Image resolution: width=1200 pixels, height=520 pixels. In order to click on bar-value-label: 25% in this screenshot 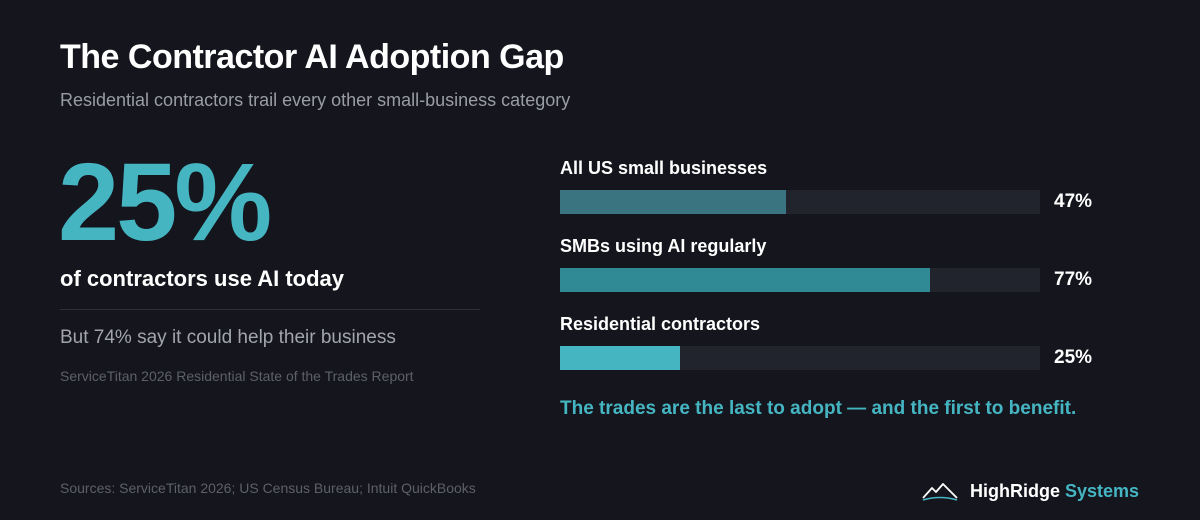, I will do `click(1073, 357)`.